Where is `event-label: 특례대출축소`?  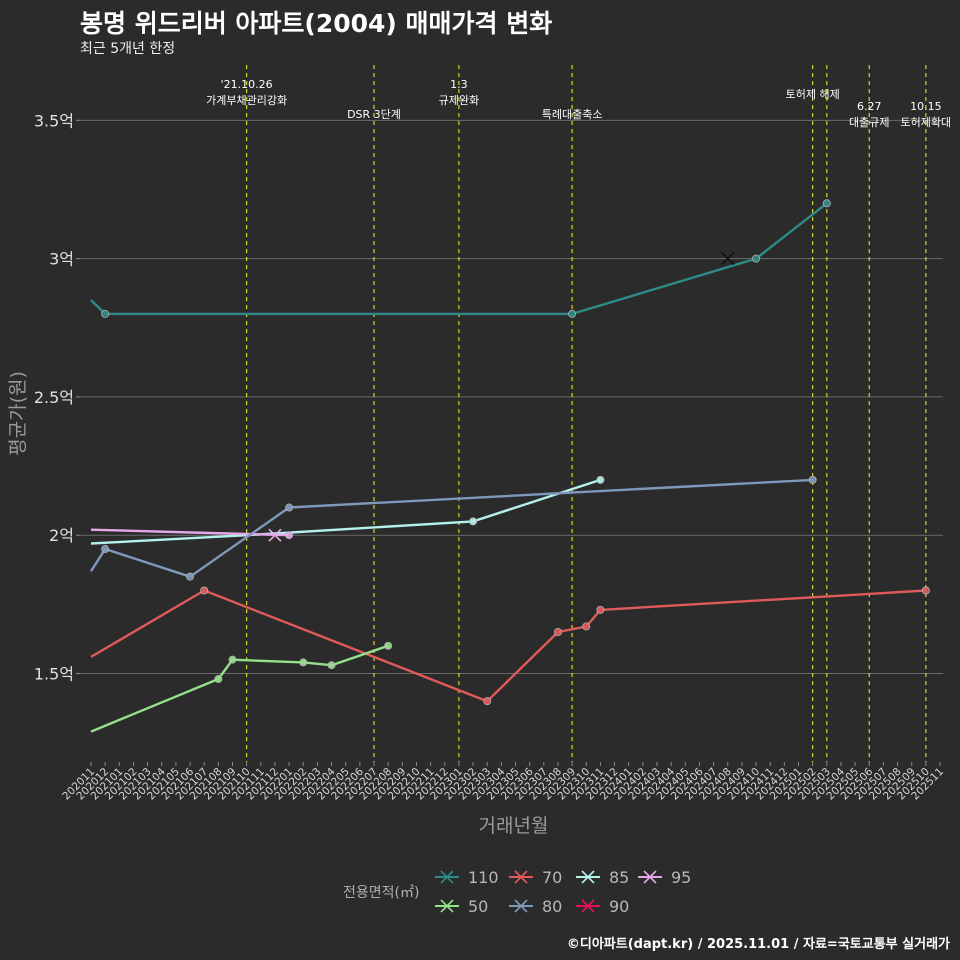
event-label: 특례대출축소 is located at coordinates (572, 114).